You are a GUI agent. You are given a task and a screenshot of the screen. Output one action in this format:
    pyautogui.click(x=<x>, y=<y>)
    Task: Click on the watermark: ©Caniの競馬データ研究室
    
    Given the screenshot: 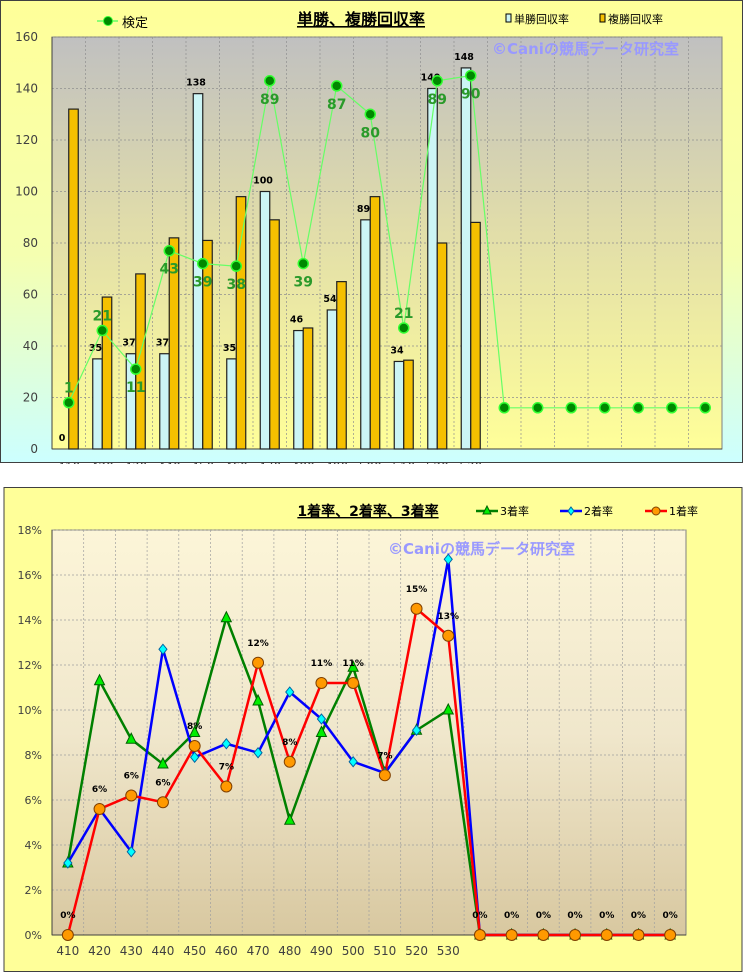 What is the action you would take?
    pyautogui.click(x=481, y=549)
    